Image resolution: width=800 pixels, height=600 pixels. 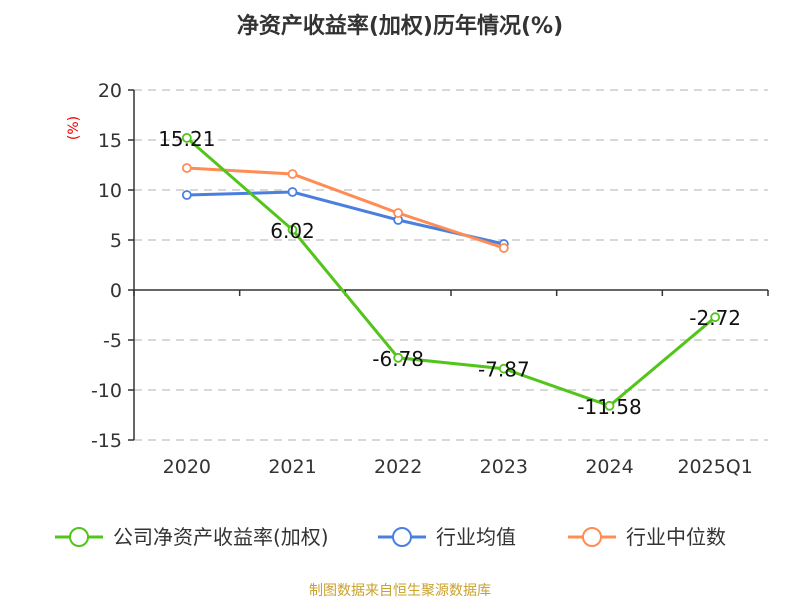 I want to click on y-tick-label: 15, so click(x=110, y=141).